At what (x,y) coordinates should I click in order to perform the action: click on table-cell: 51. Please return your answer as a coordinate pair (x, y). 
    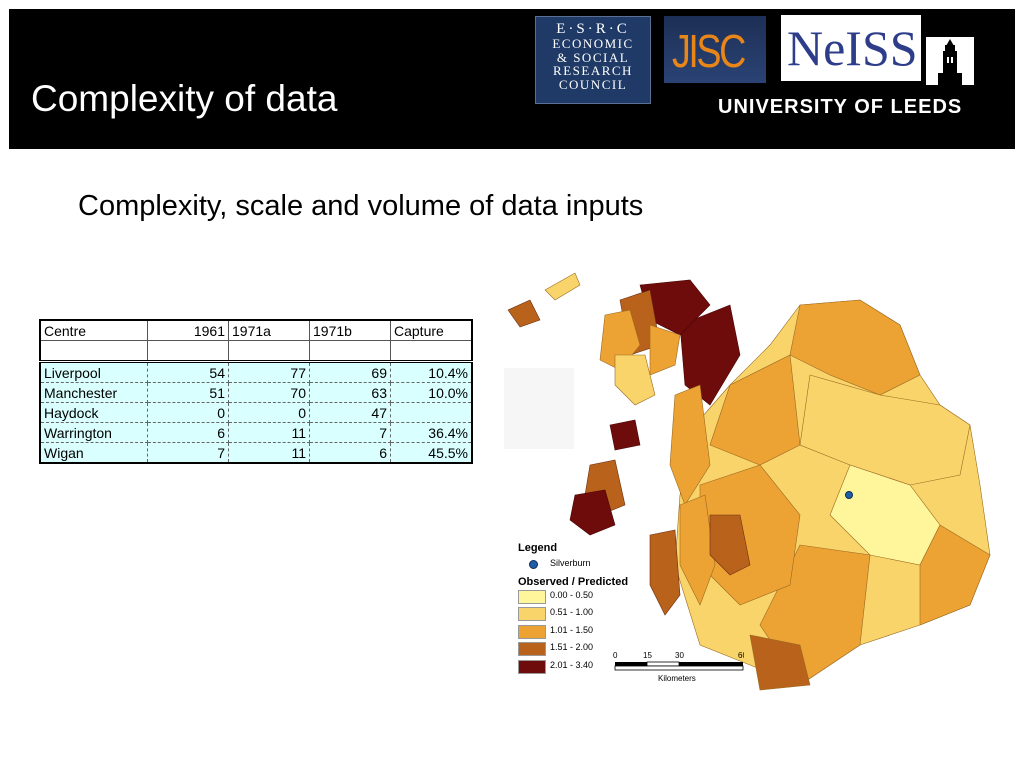
    Looking at the image, I should click on (188, 392).